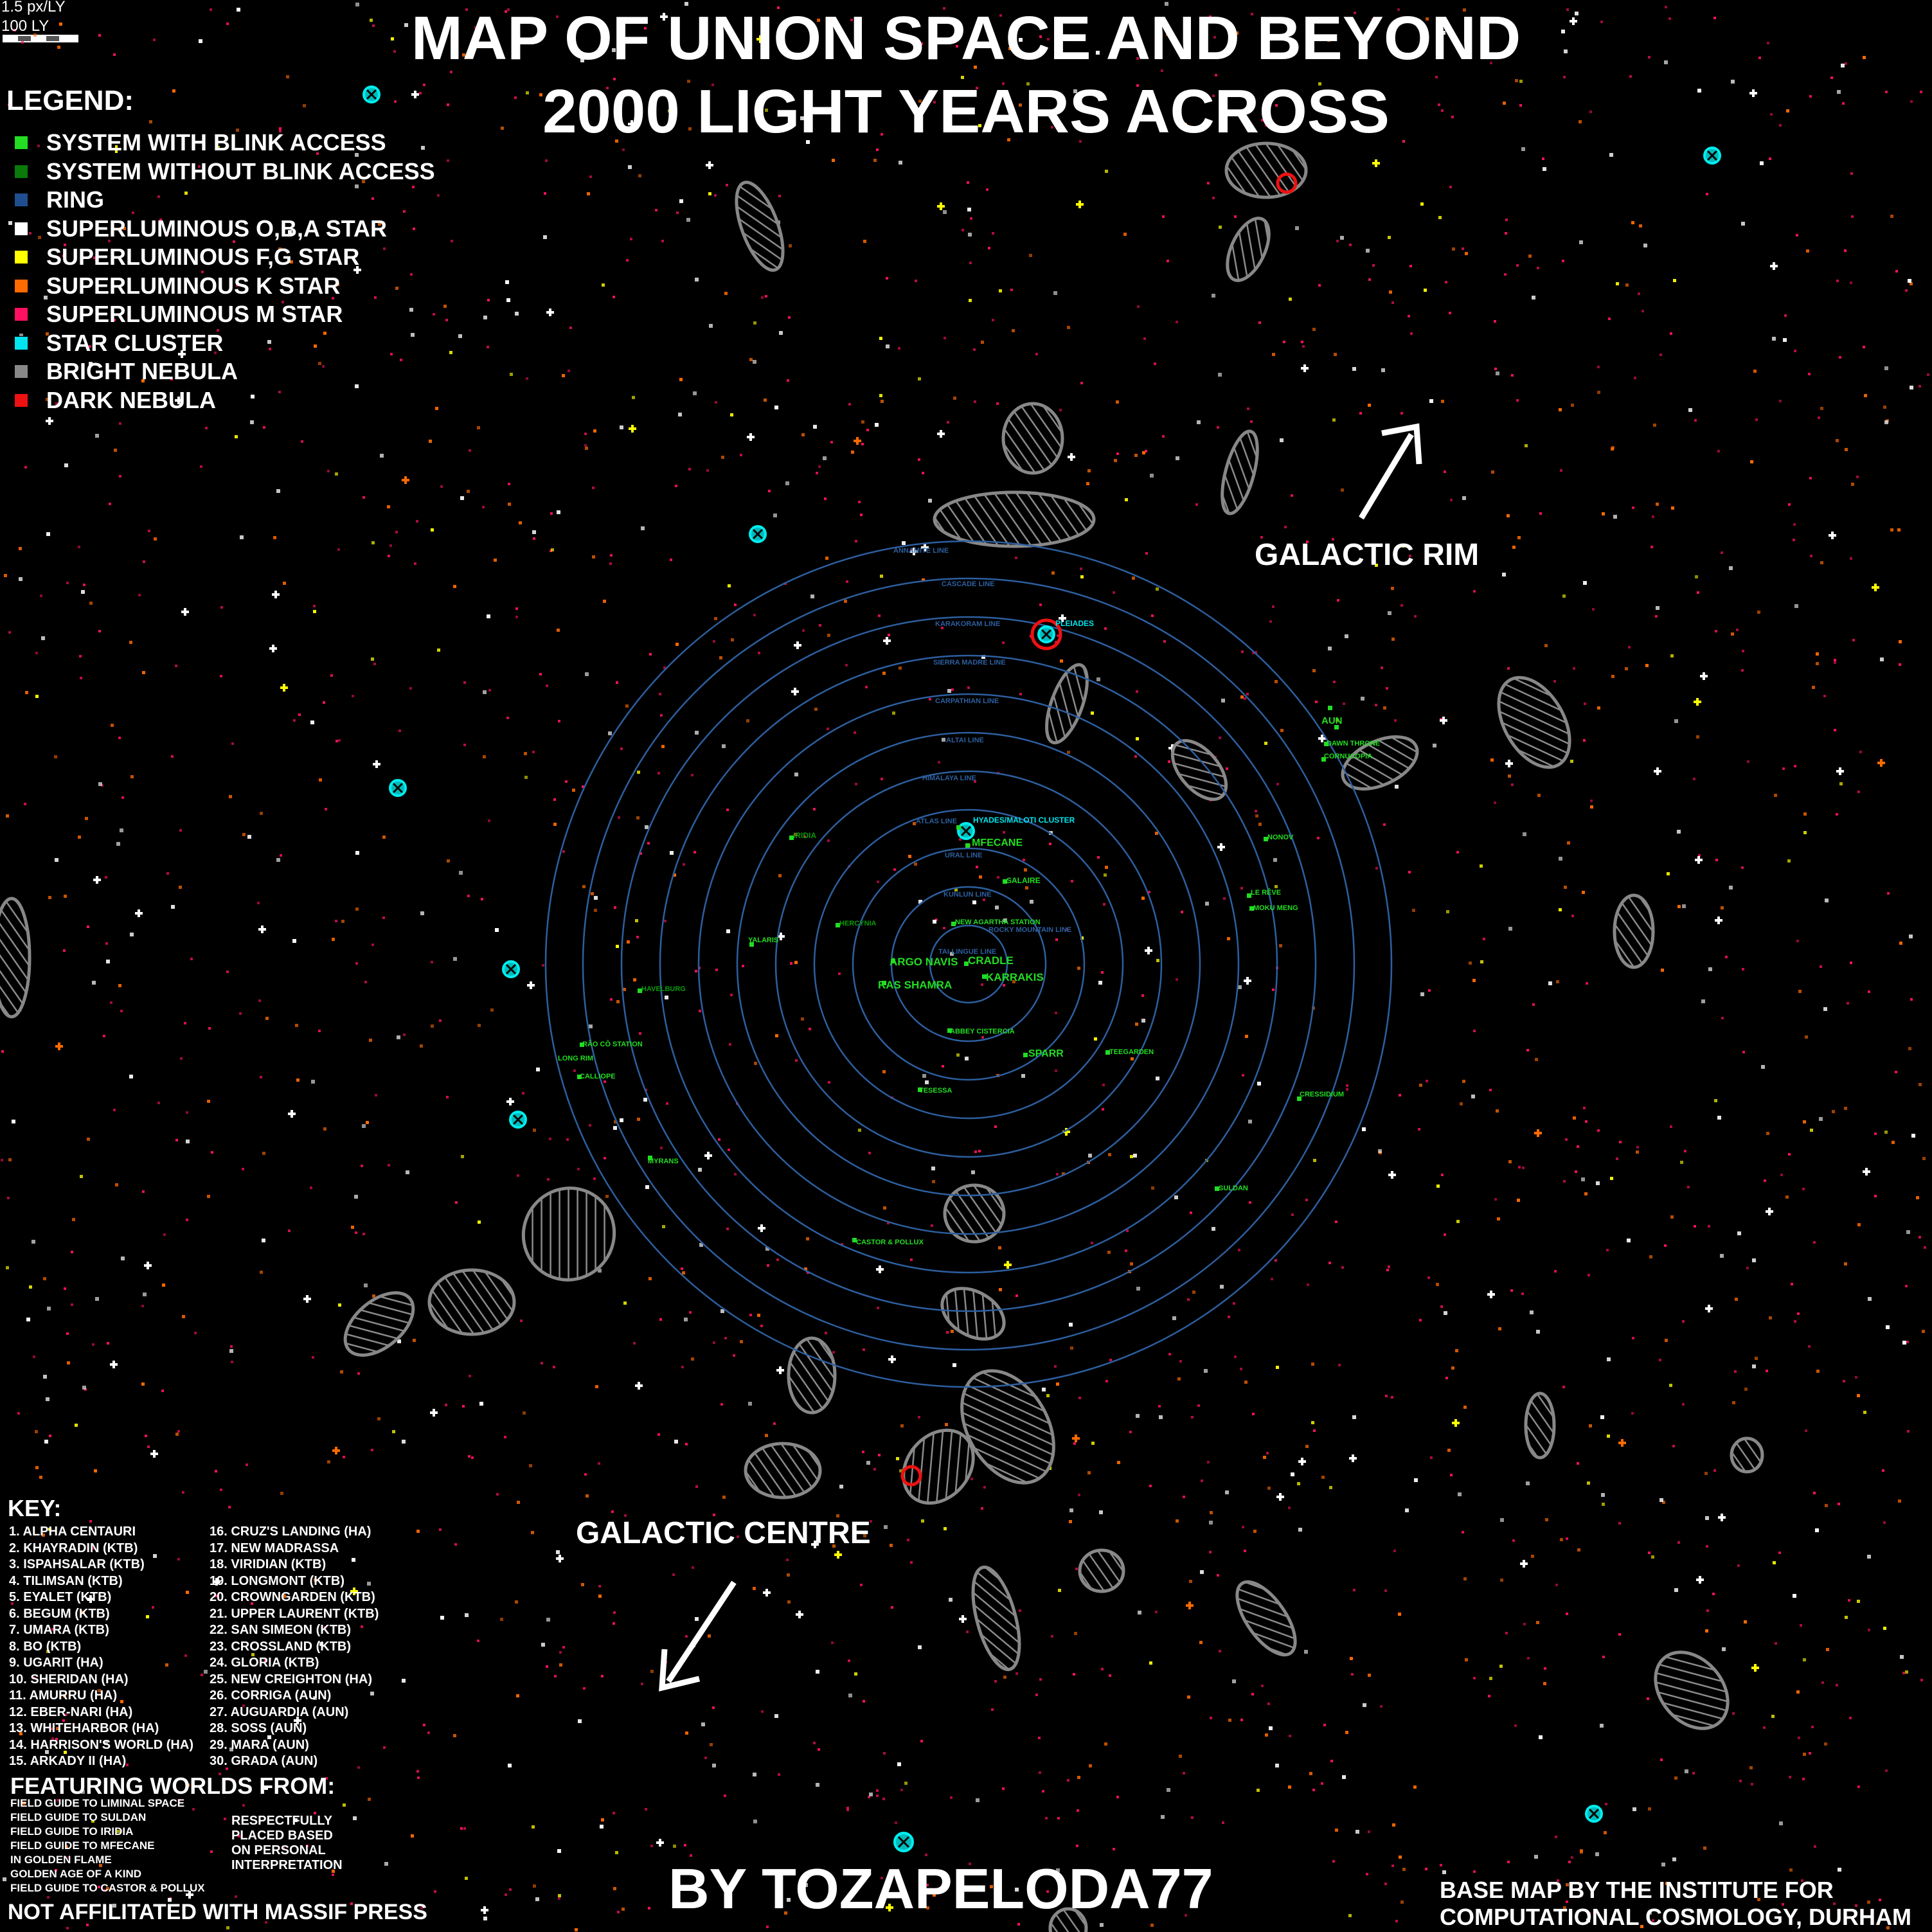 The width and height of the screenshot is (1932, 1932). Describe the element at coordinates (1675, 1917) in the screenshot. I see `base-map-credit-line2: COMPUTATIONAL COSMOLOGY, DURHAM` at that location.